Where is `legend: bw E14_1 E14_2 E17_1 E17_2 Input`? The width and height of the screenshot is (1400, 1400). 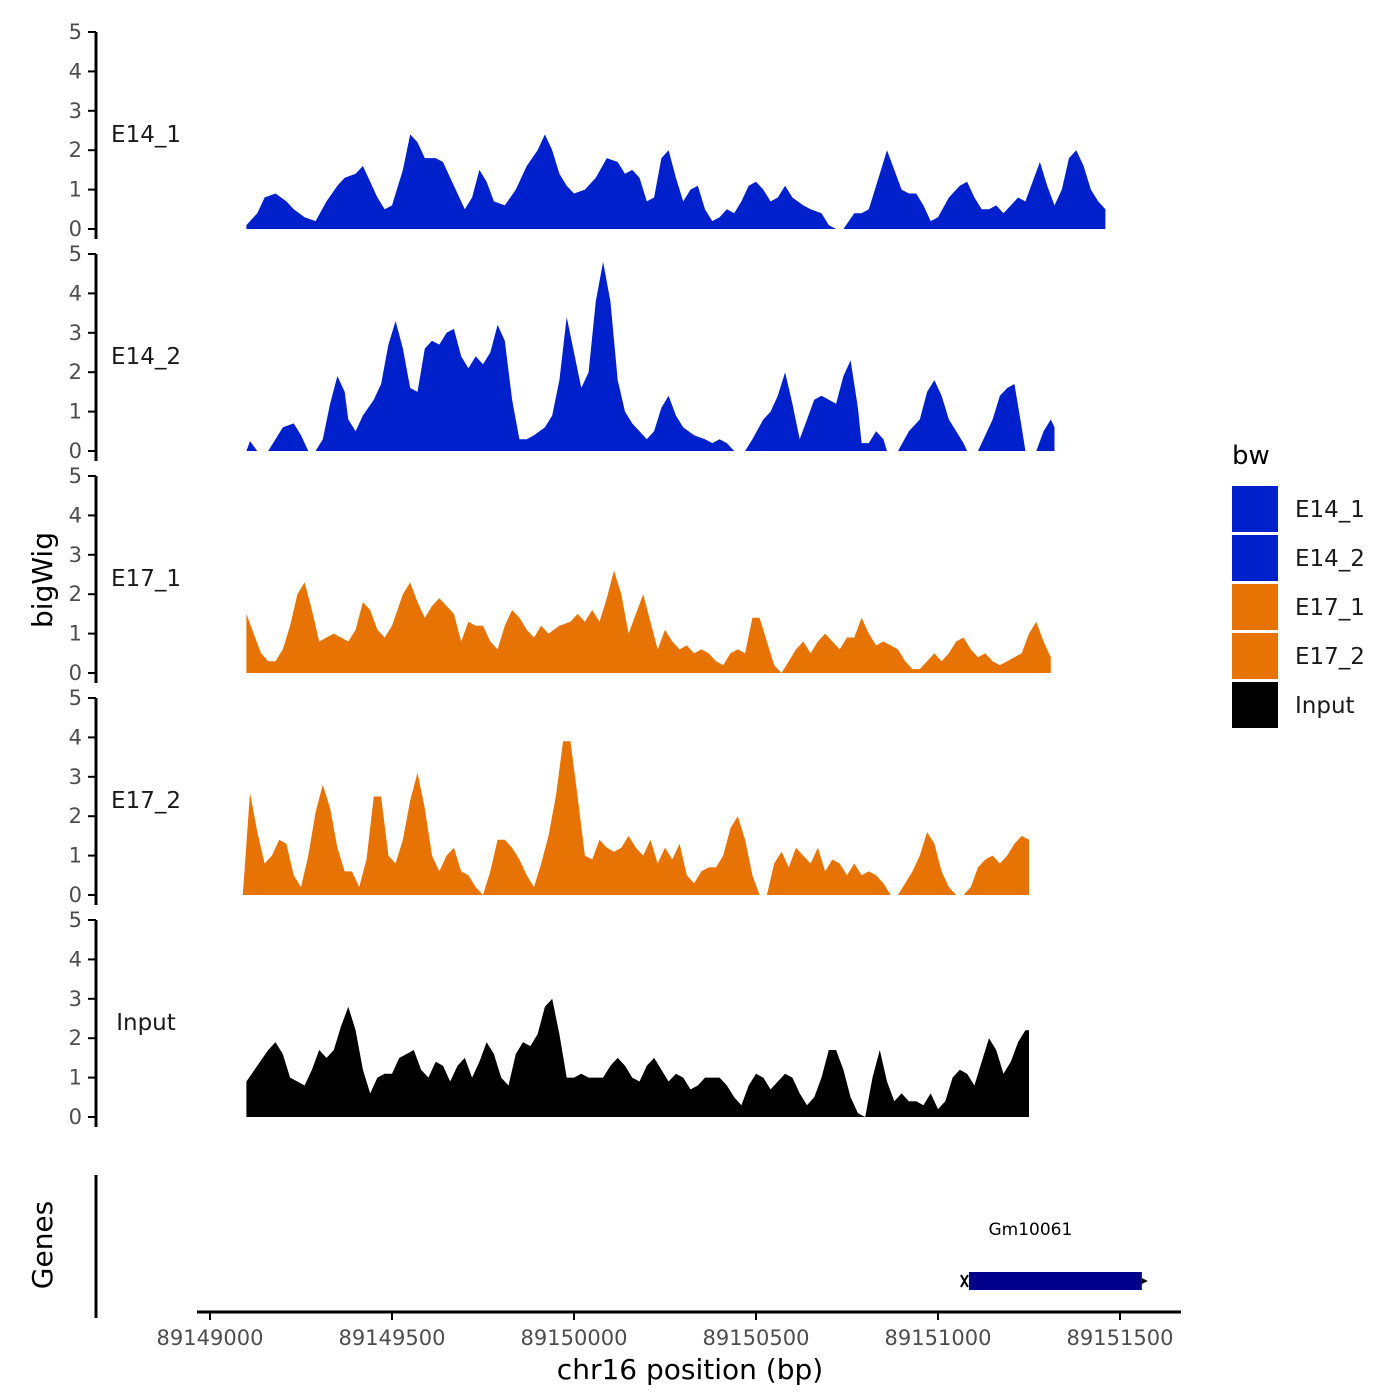 legend: bw E14_1 E14_2 E17_1 E17_2 Input is located at coordinates (1298, 584).